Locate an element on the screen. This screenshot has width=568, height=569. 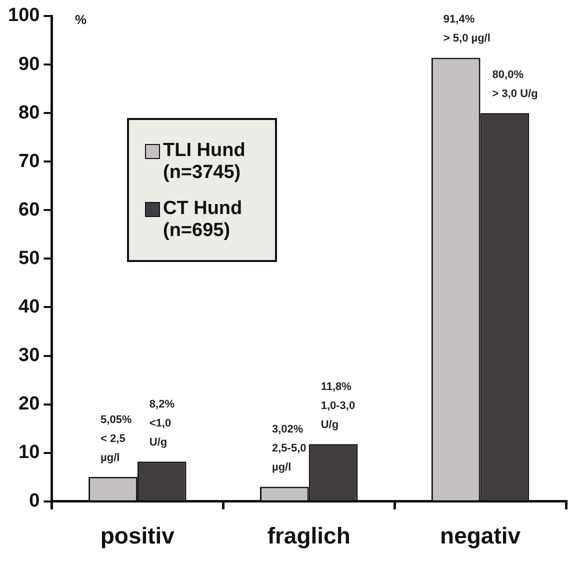
y-tick-label: 60 is located at coordinates (29, 209).